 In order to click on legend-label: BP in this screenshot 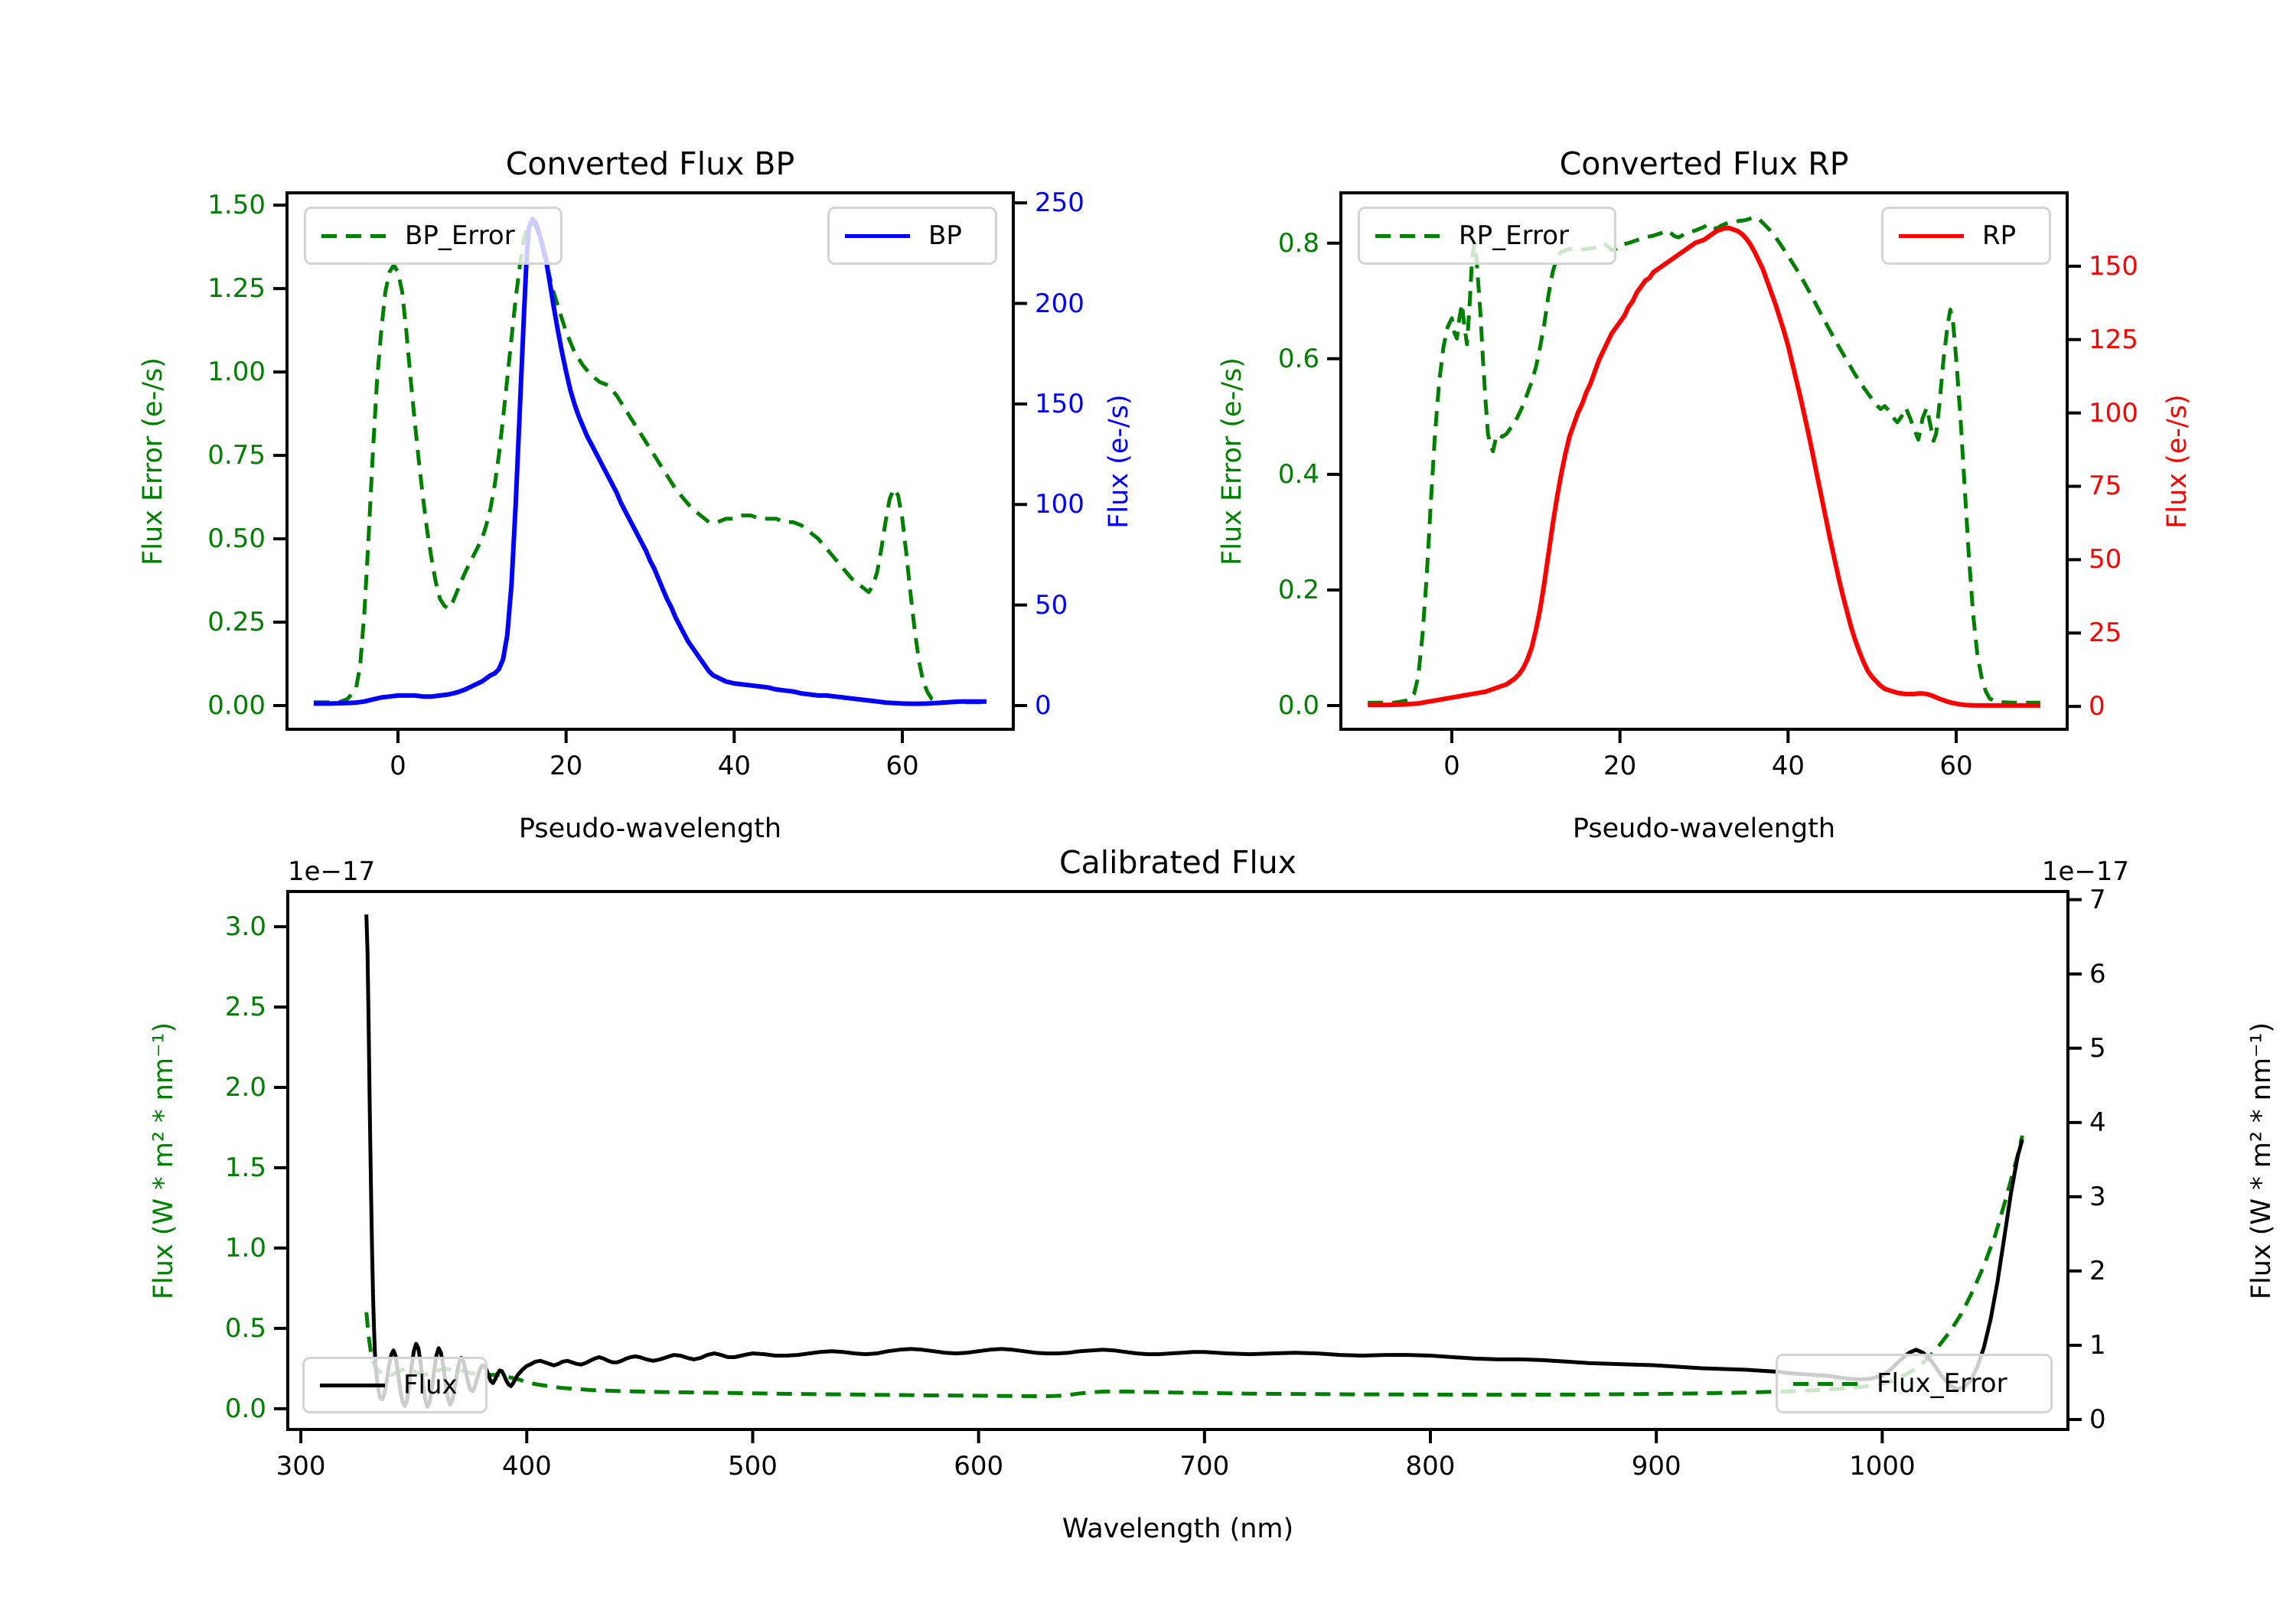, I will do `click(945, 235)`.